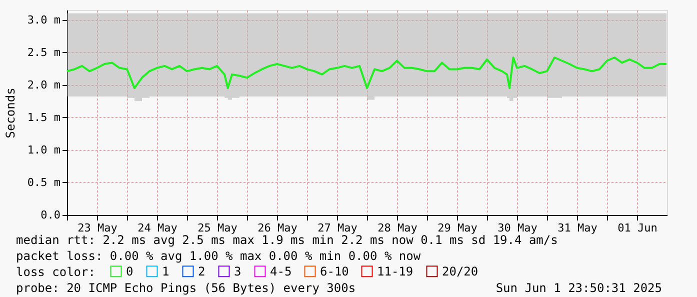 The image size is (697, 297). Describe the element at coordinates (334, 271) in the screenshot. I see `legend-label: 6-10` at that location.